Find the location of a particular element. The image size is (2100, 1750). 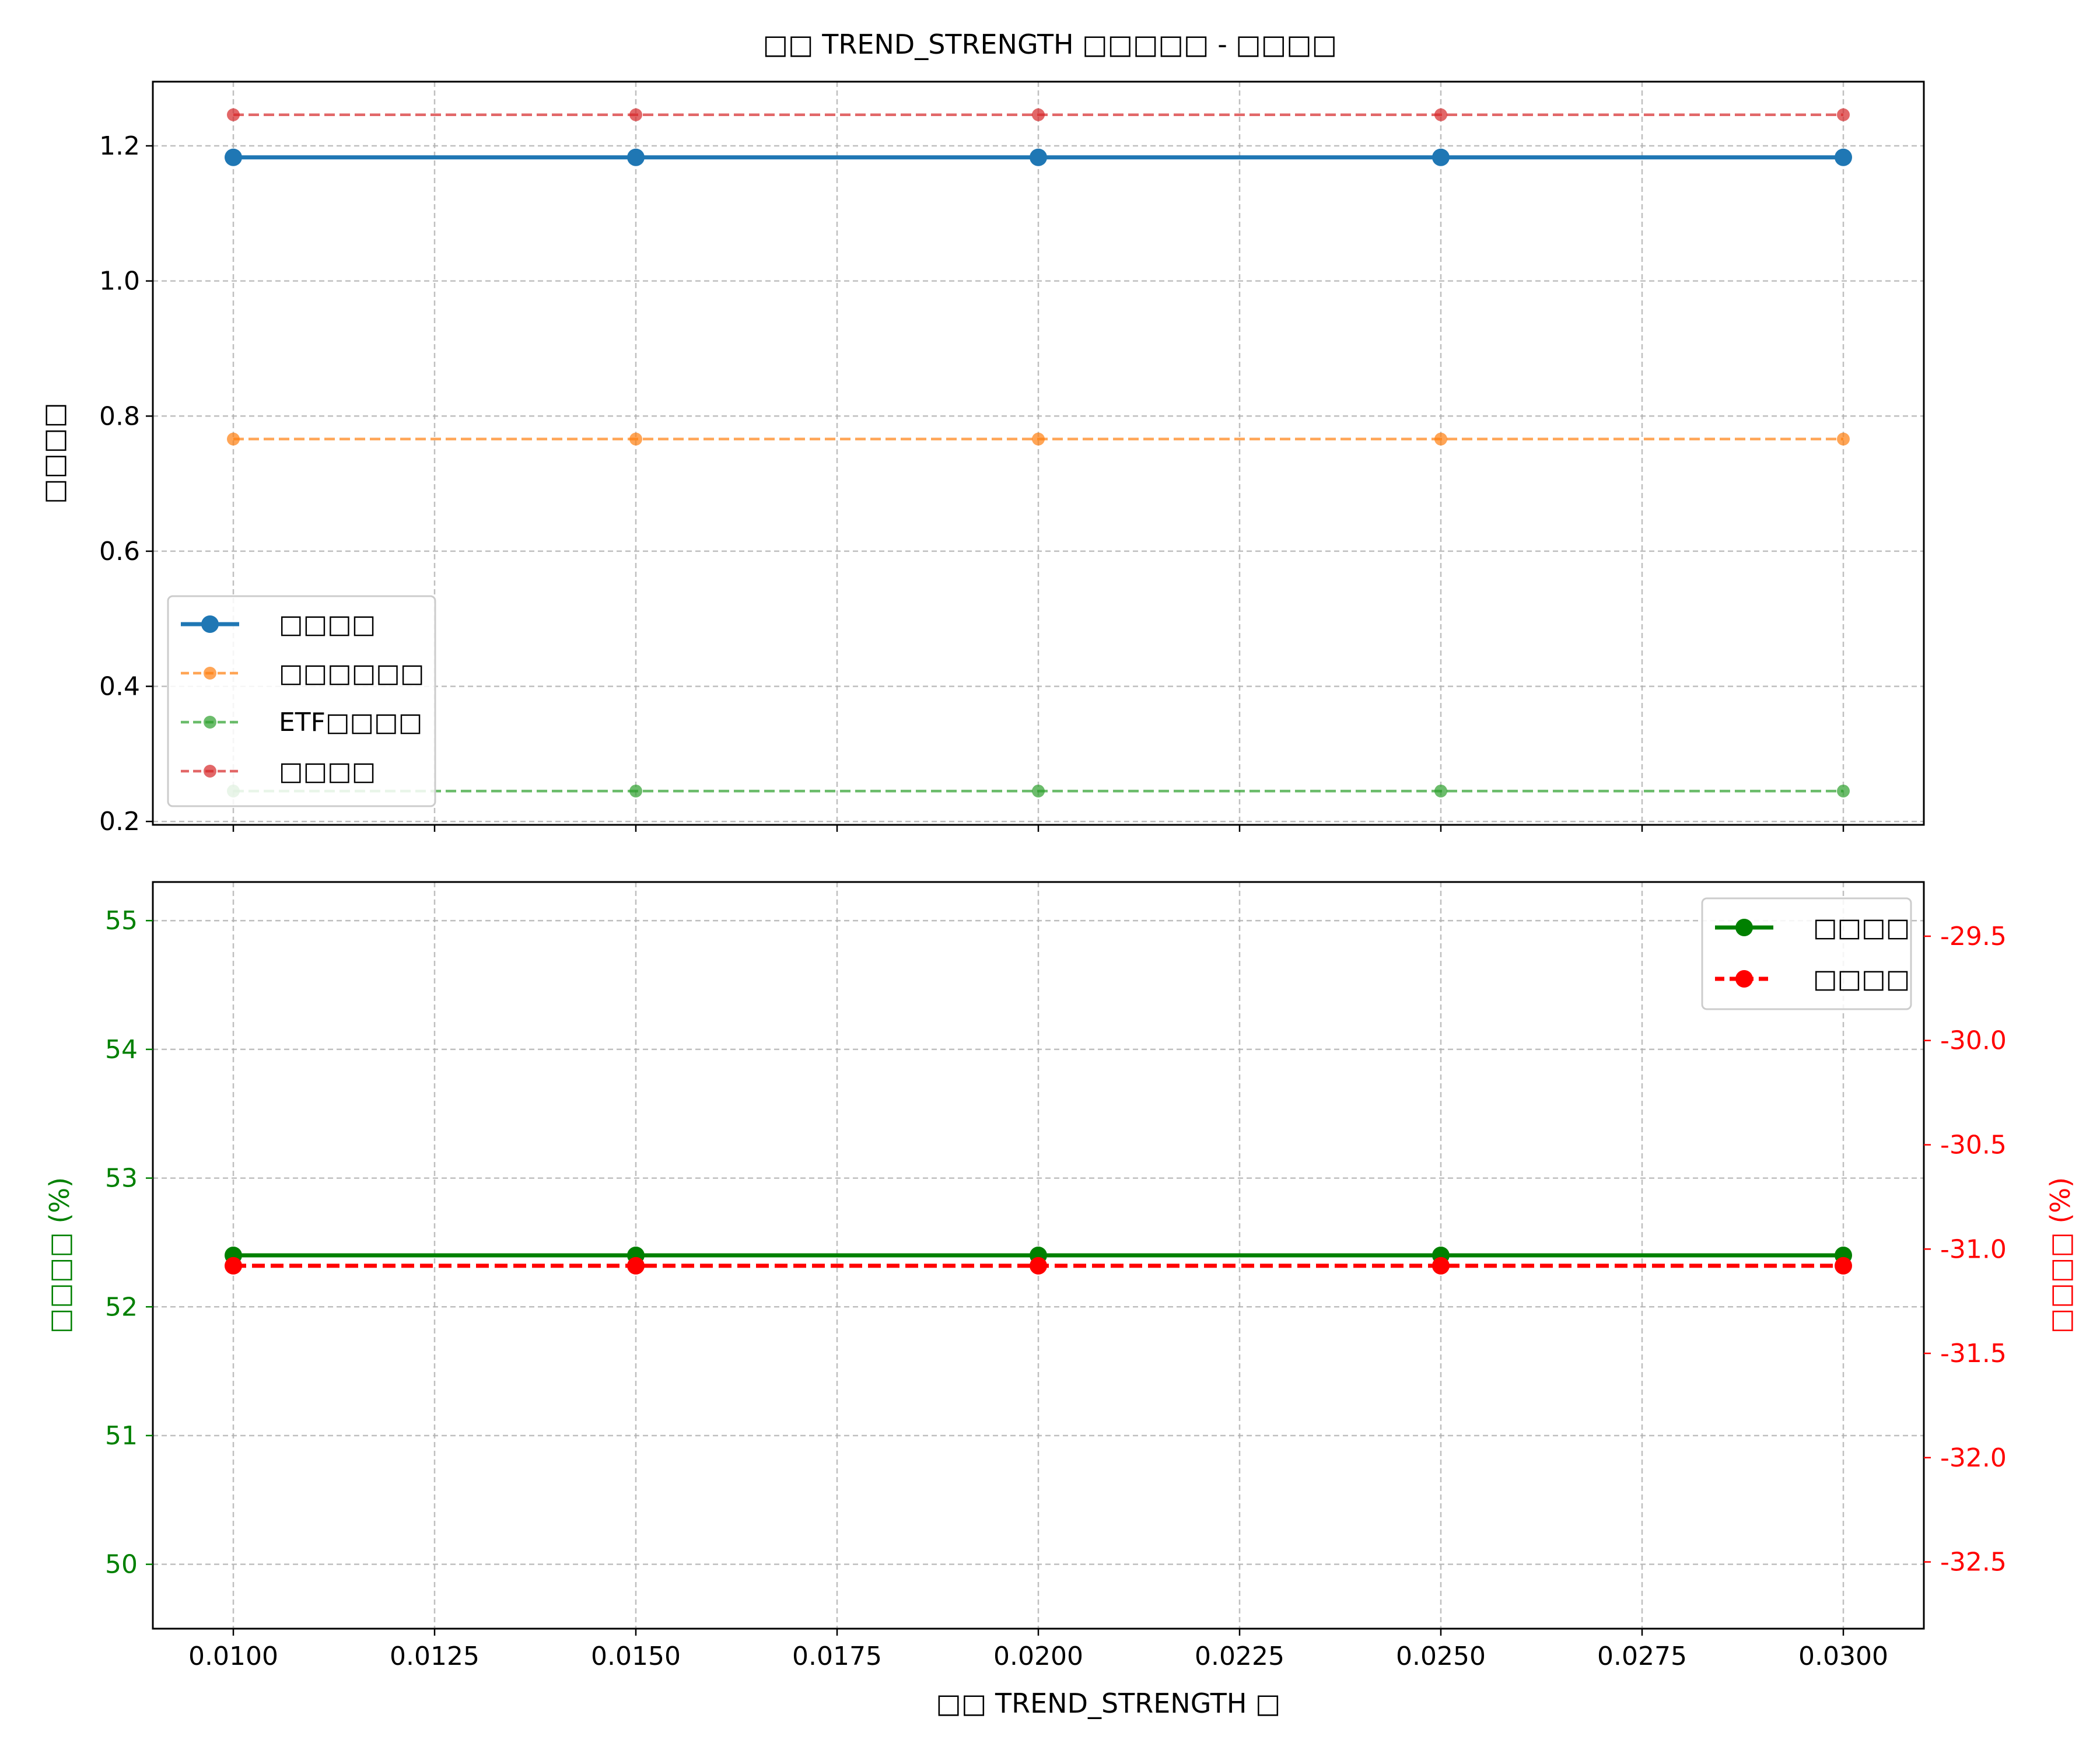

y-axis-label: □□□□ is located at coordinates (53, 453).